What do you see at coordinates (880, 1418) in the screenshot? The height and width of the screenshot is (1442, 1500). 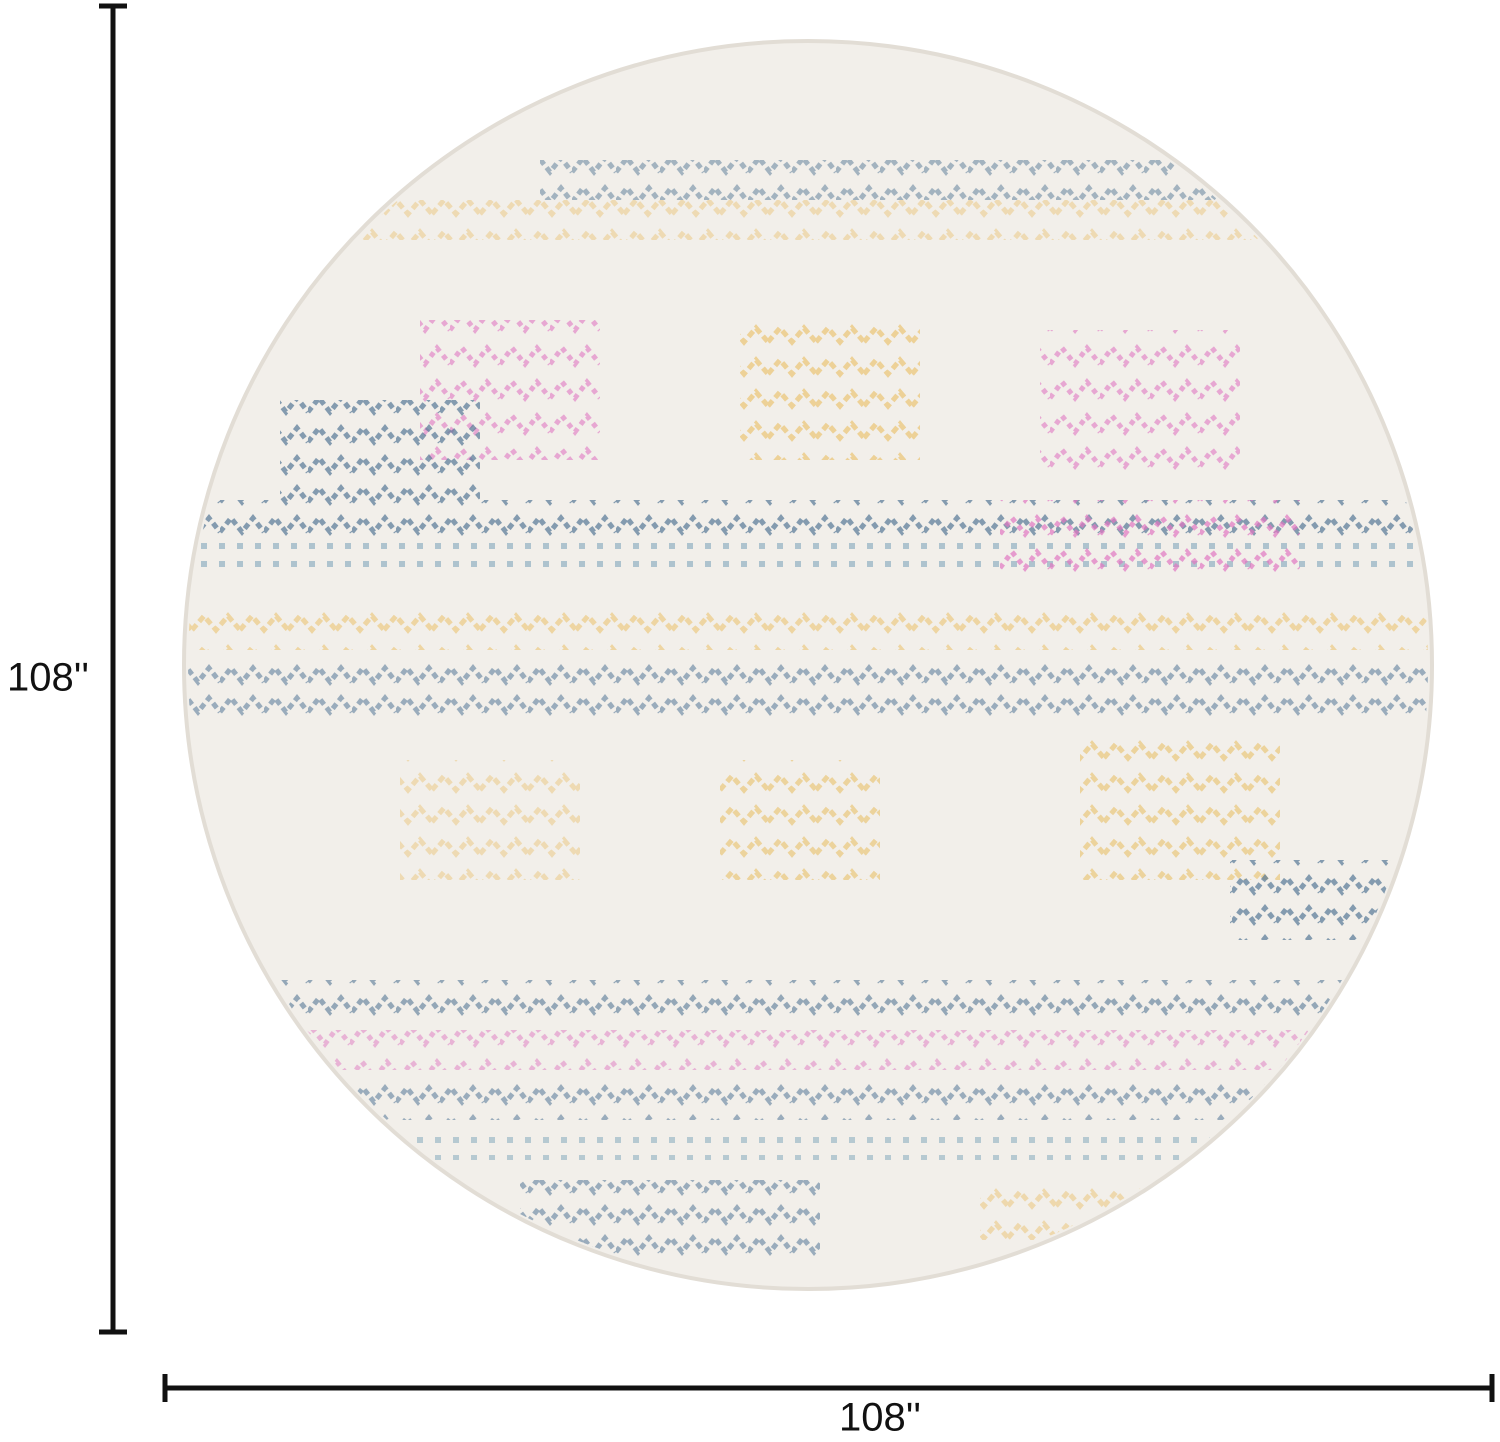 I see `width-label: 108''` at bounding box center [880, 1418].